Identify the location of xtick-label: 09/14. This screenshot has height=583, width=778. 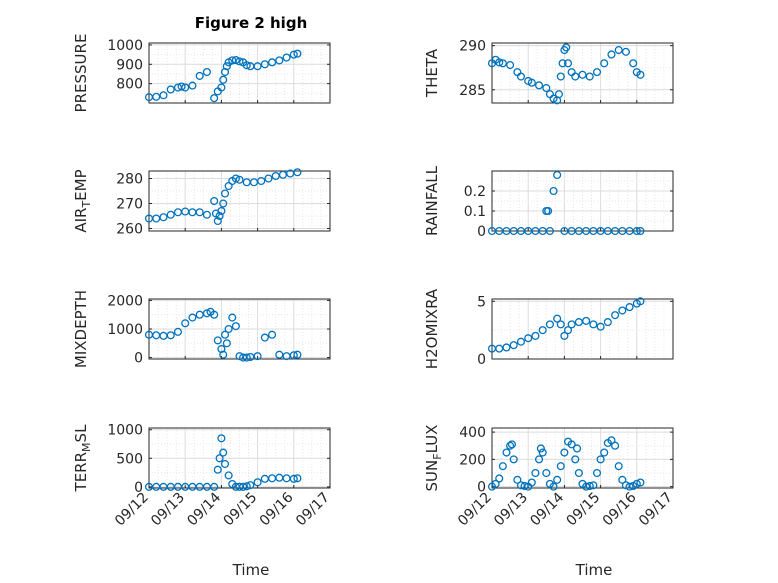
(204, 509).